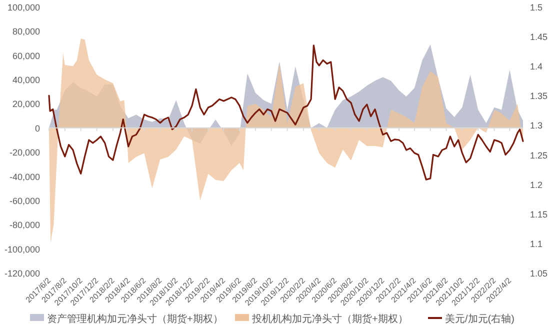 This screenshot has width=550, height=334. What do you see at coordinates (536, 185) in the screenshot?
I see `y2-tick-label: 1.2` at bounding box center [536, 185].